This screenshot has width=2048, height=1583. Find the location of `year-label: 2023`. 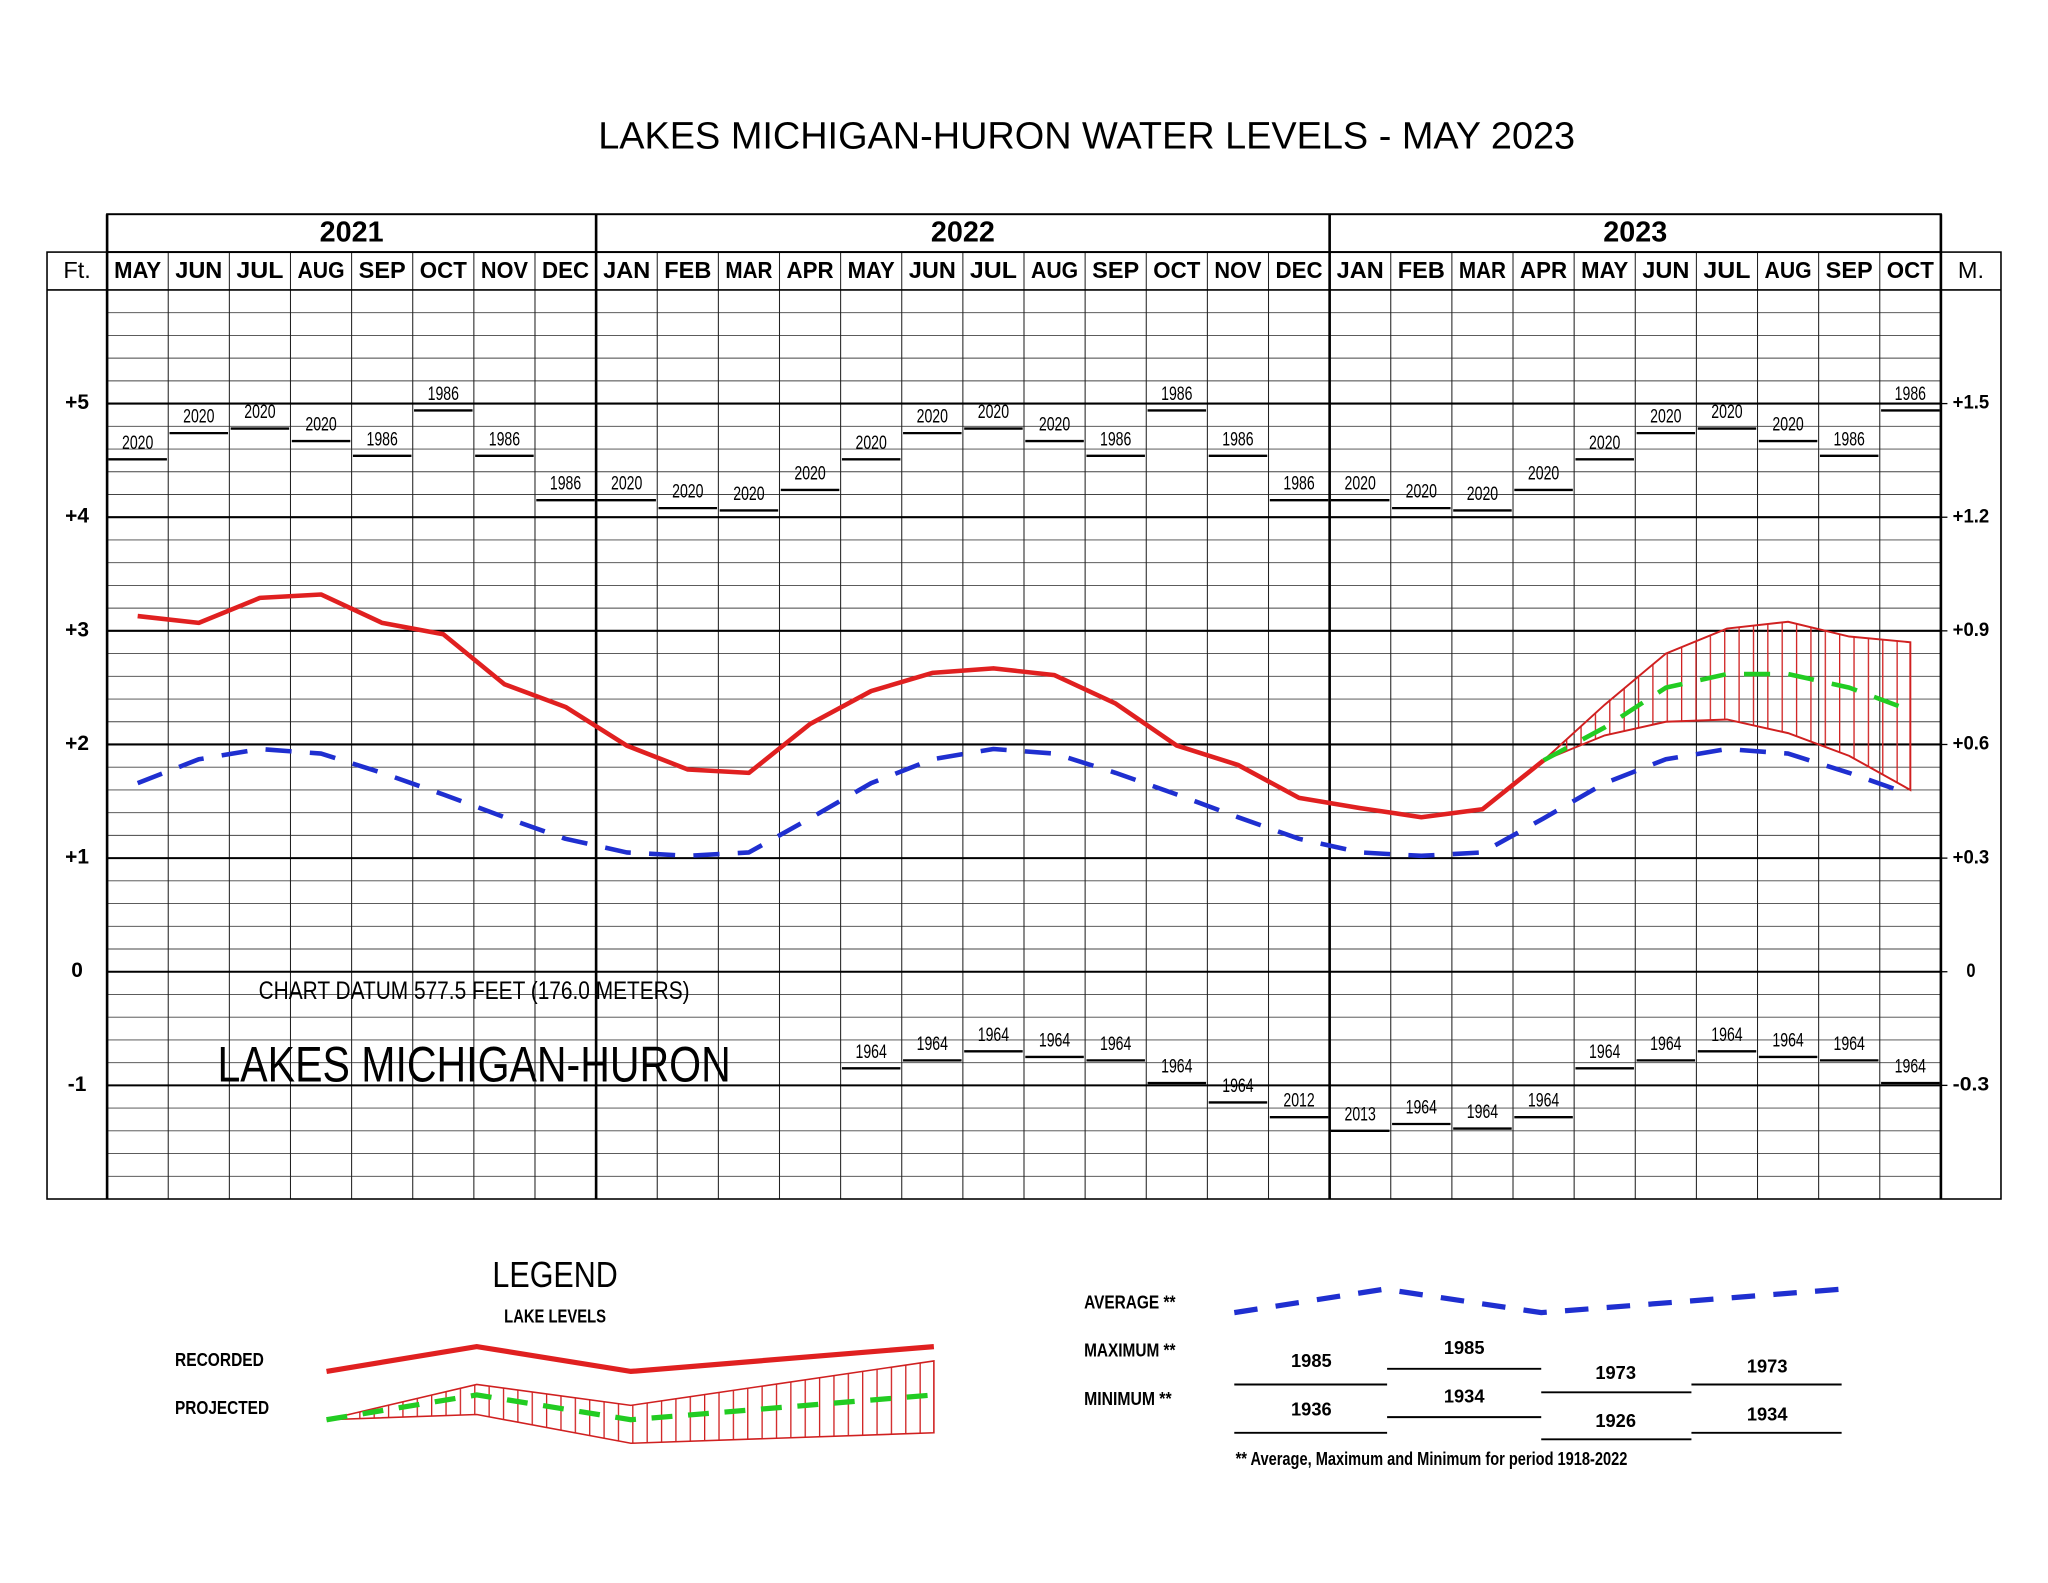

year-label: 2023 is located at coordinates (1635, 232).